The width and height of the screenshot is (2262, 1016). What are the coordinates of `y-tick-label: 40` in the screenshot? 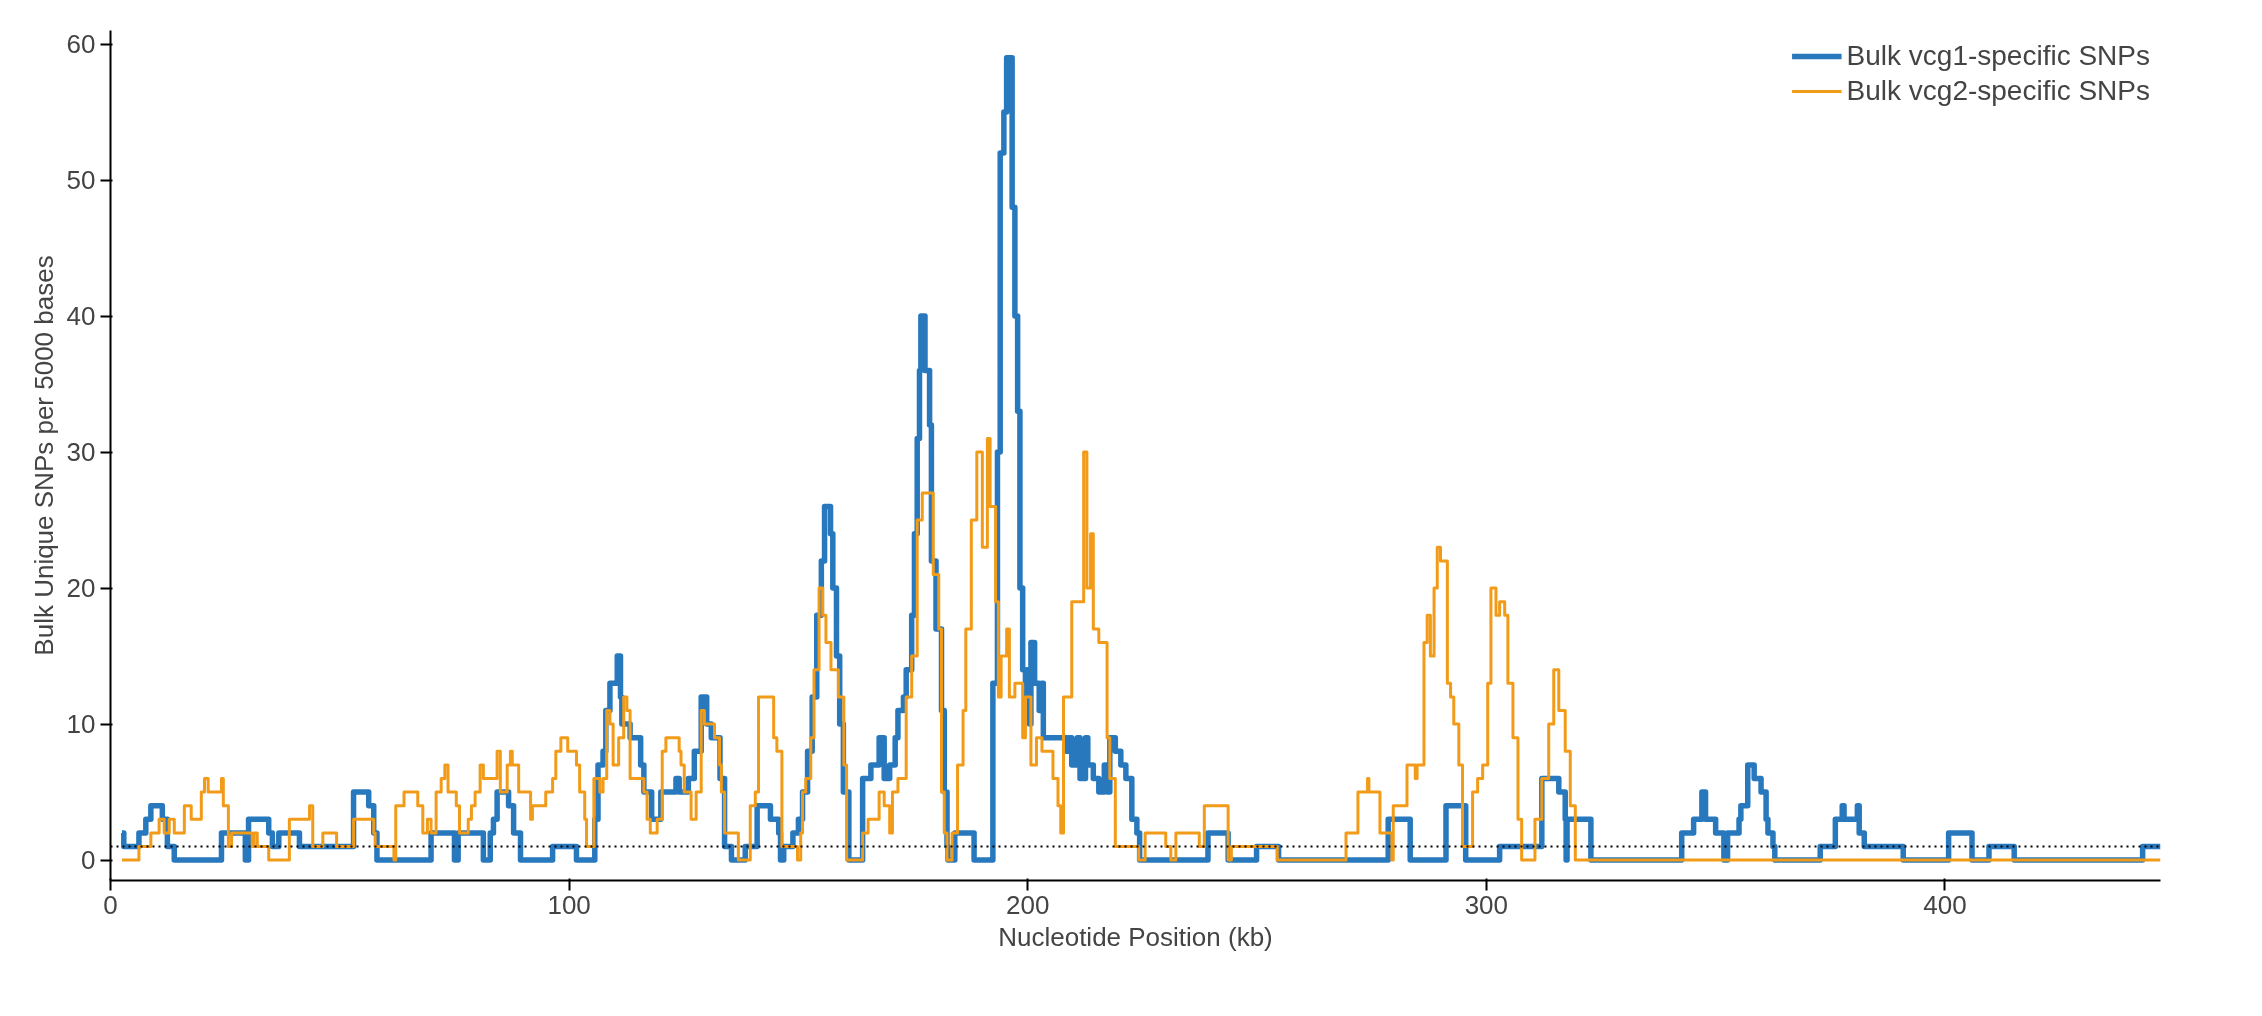 It's located at (81, 316).